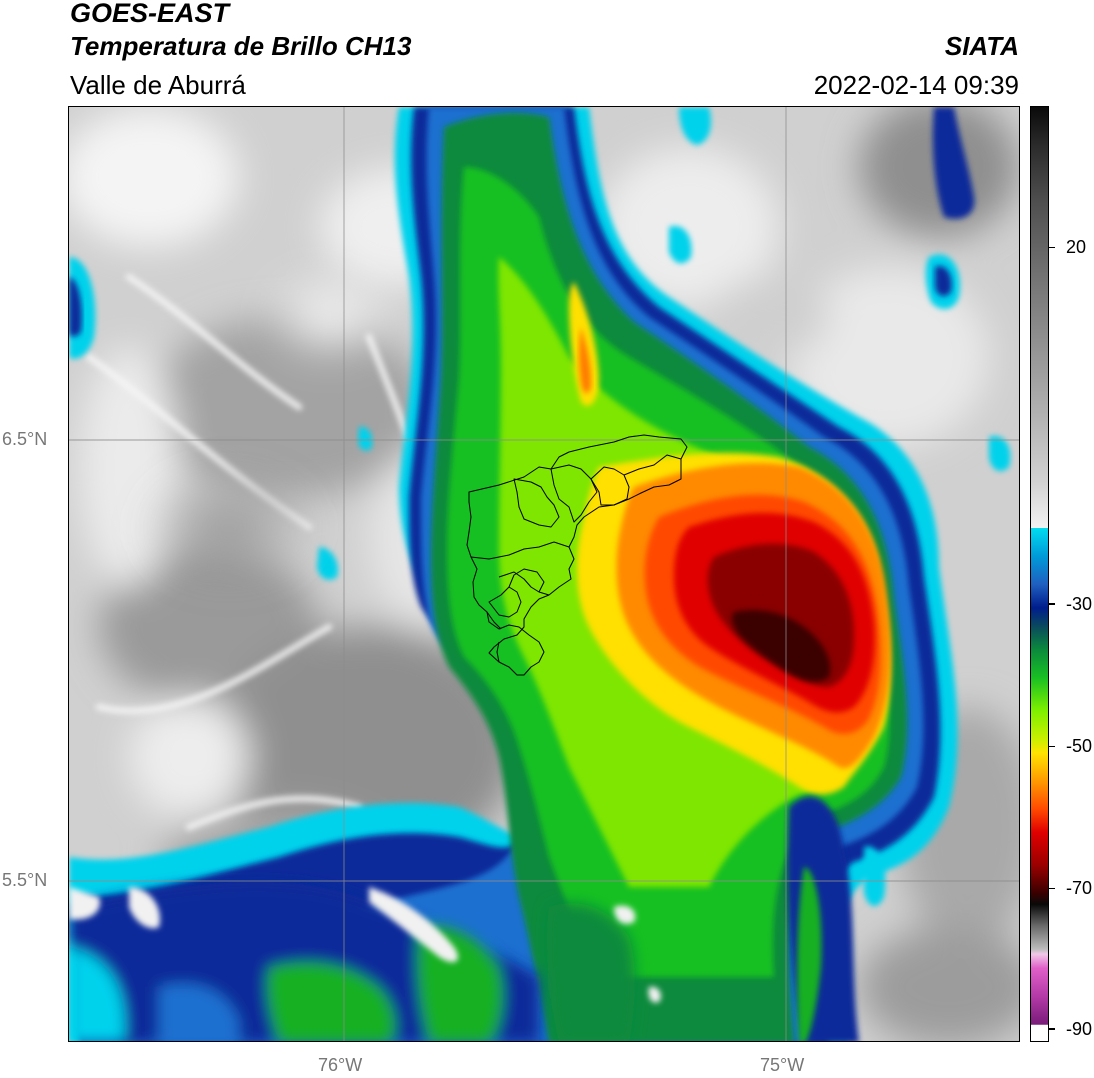 Image resolution: width=1094 pixels, height=1078 pixels. I want to click on satellite-title: GOES-EAST, so click(150, 14).